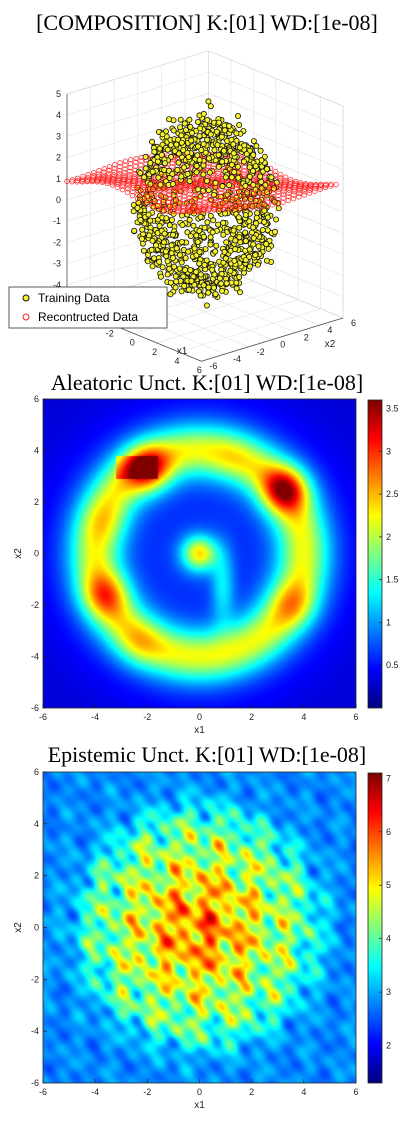 The height and width of the screenshot is (1125, 414). I want to click on aleatoric-x2-tick-label: 2, so click(36, 502).